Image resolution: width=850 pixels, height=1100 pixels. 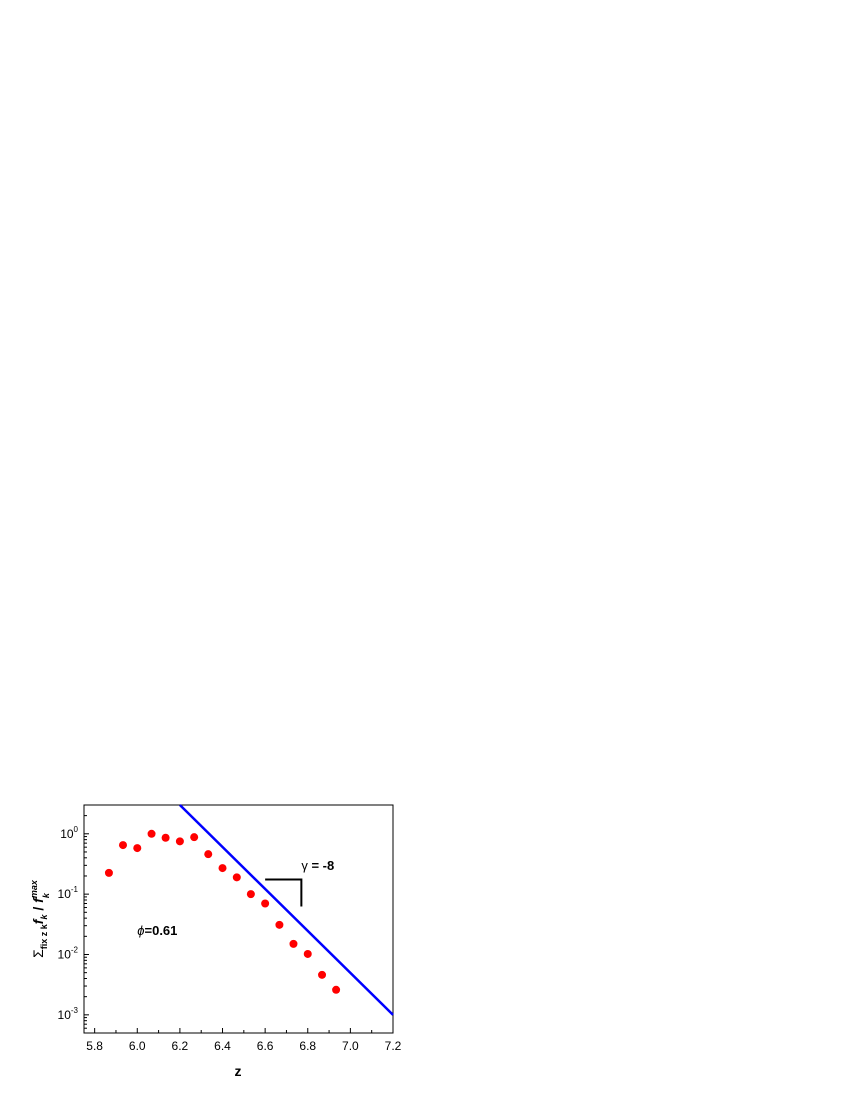 What do you see at coordinates (140, 930) in the screenshot?
I see `phi-symbol: ϕ` at bounding box center [140, 930].